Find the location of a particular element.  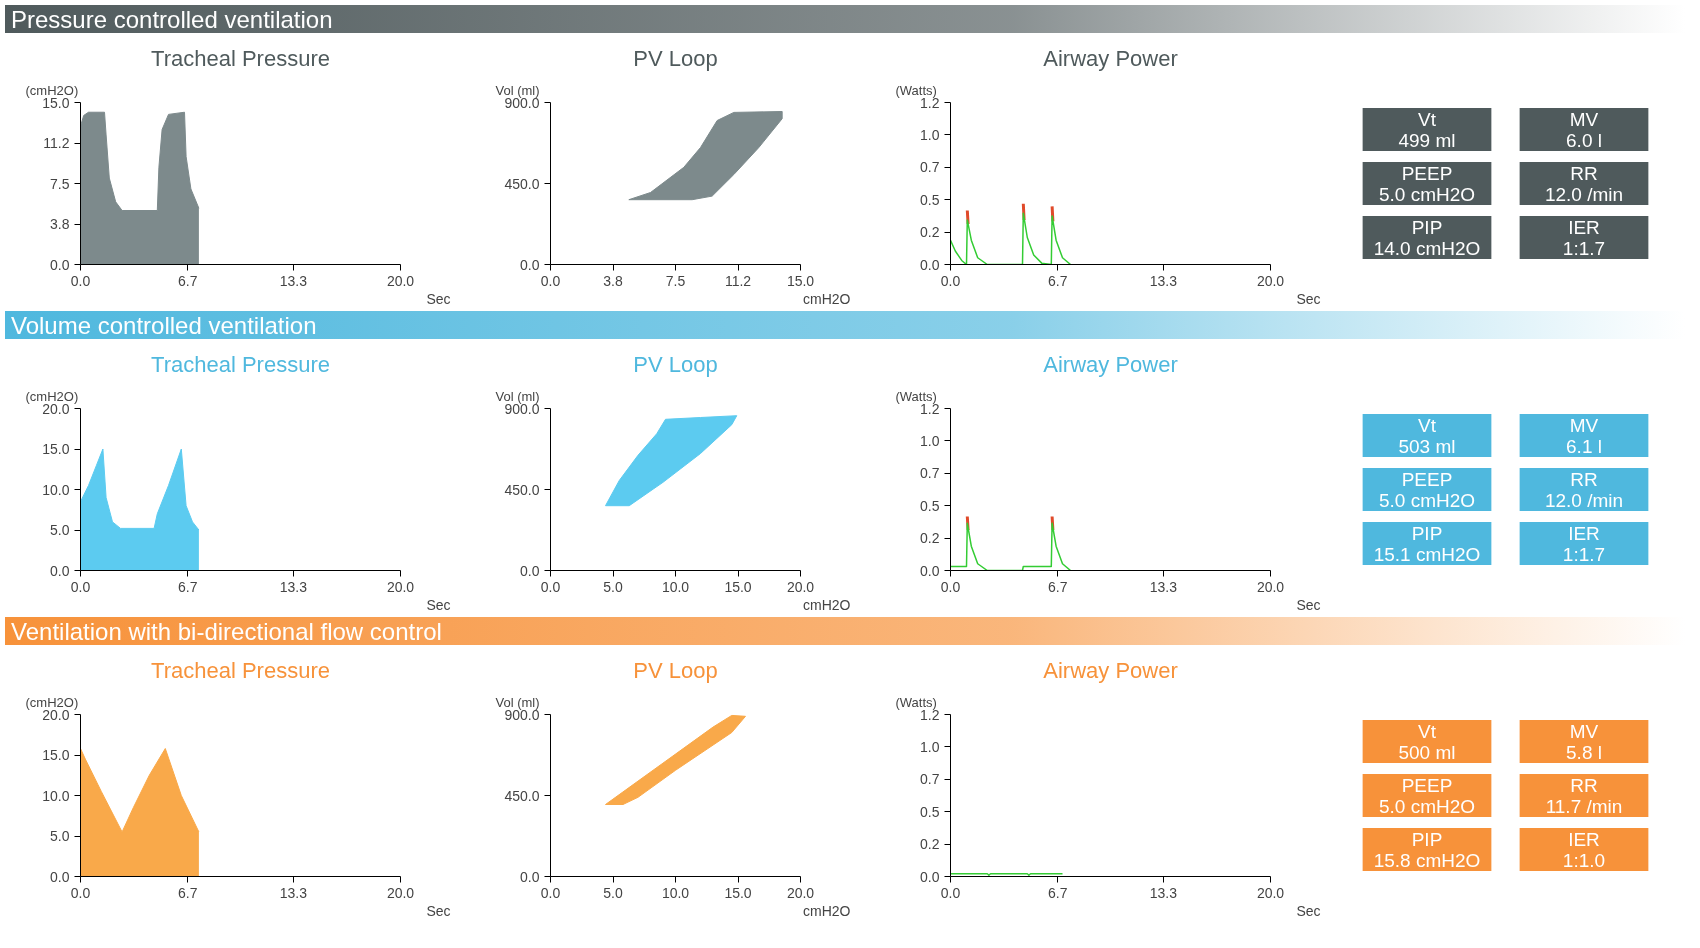

text: 499 ml is located at coordinates (1427, 140).